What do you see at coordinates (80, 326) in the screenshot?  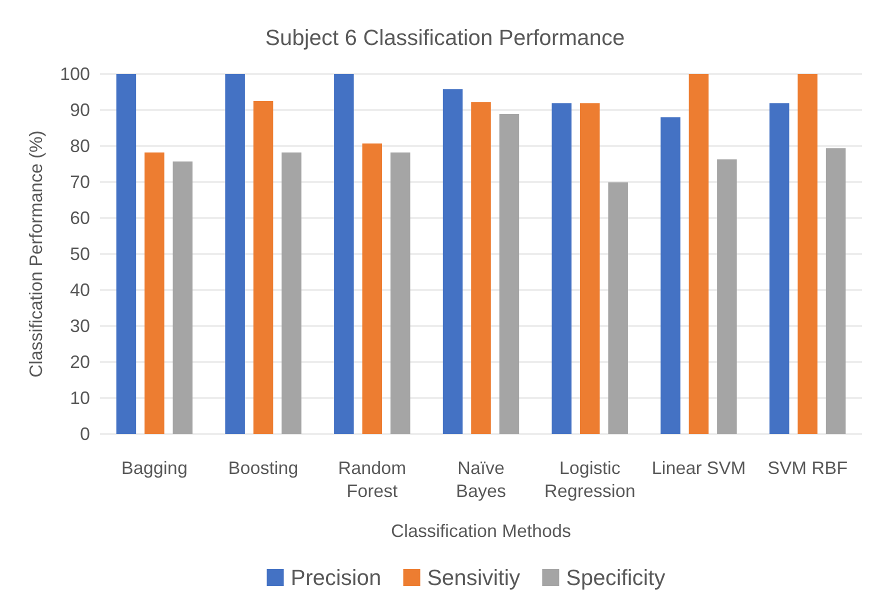 I see `y-tick-label: 30` at bounding box center [80, 326].